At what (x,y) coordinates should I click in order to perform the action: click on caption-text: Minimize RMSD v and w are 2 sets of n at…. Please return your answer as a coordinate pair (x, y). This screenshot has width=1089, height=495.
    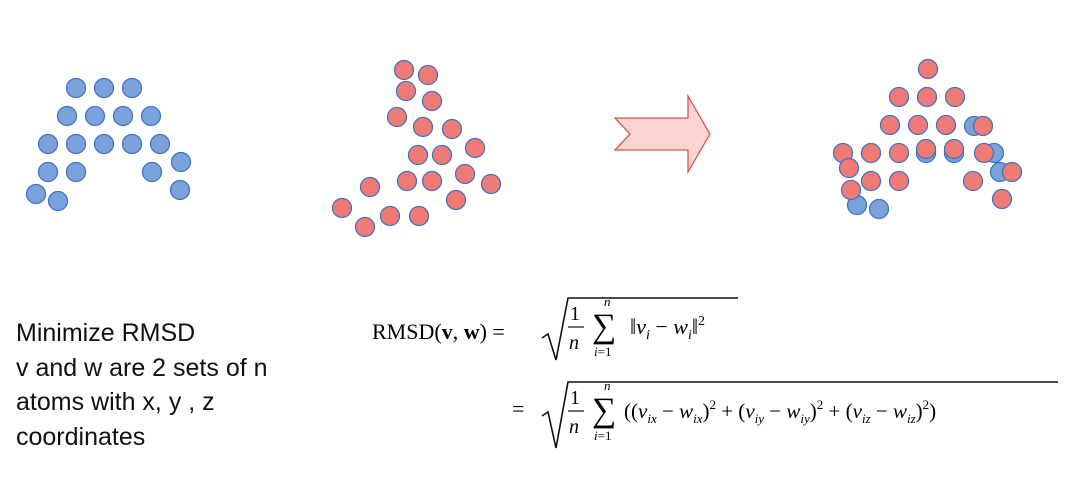
    Looking at the image, I should click on (186, 385).